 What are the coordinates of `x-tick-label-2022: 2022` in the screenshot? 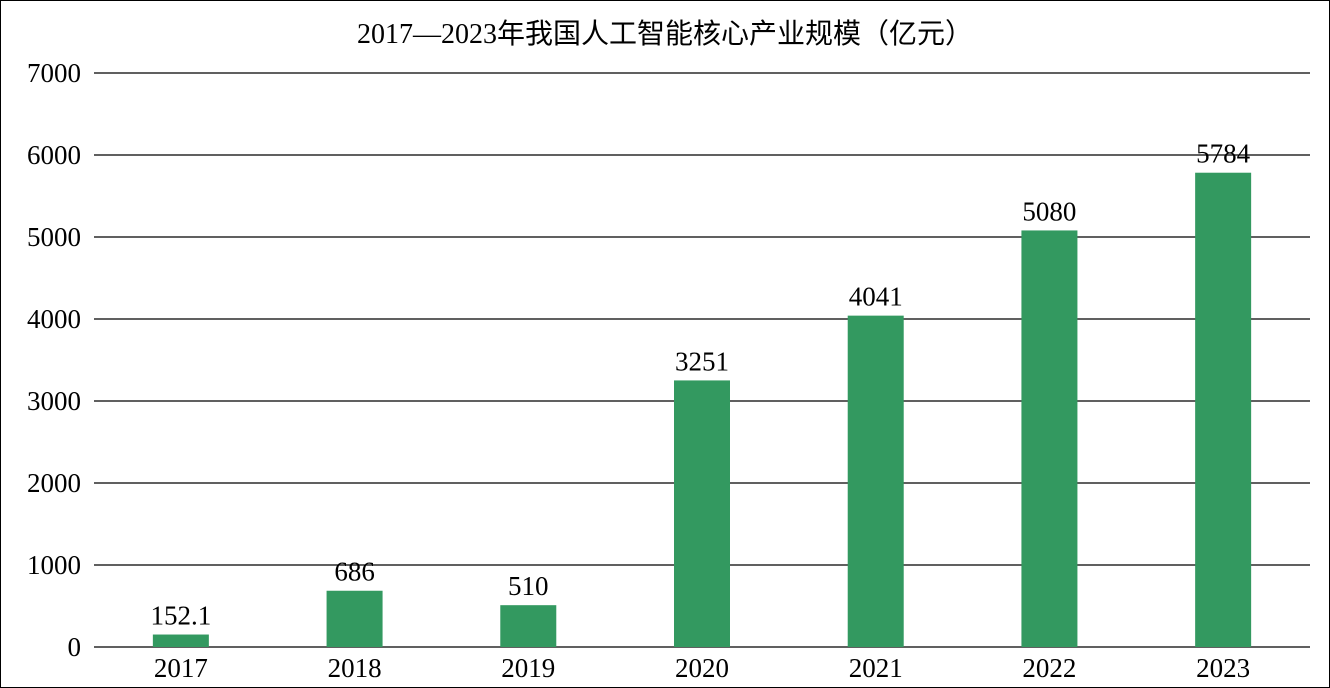 It's located at (1049, 668).